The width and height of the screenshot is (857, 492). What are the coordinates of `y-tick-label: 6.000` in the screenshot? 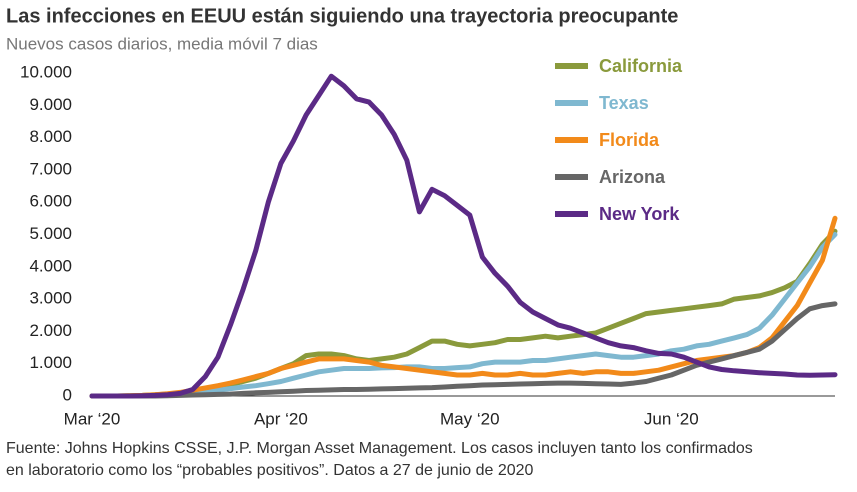 It's located at (50, 201).